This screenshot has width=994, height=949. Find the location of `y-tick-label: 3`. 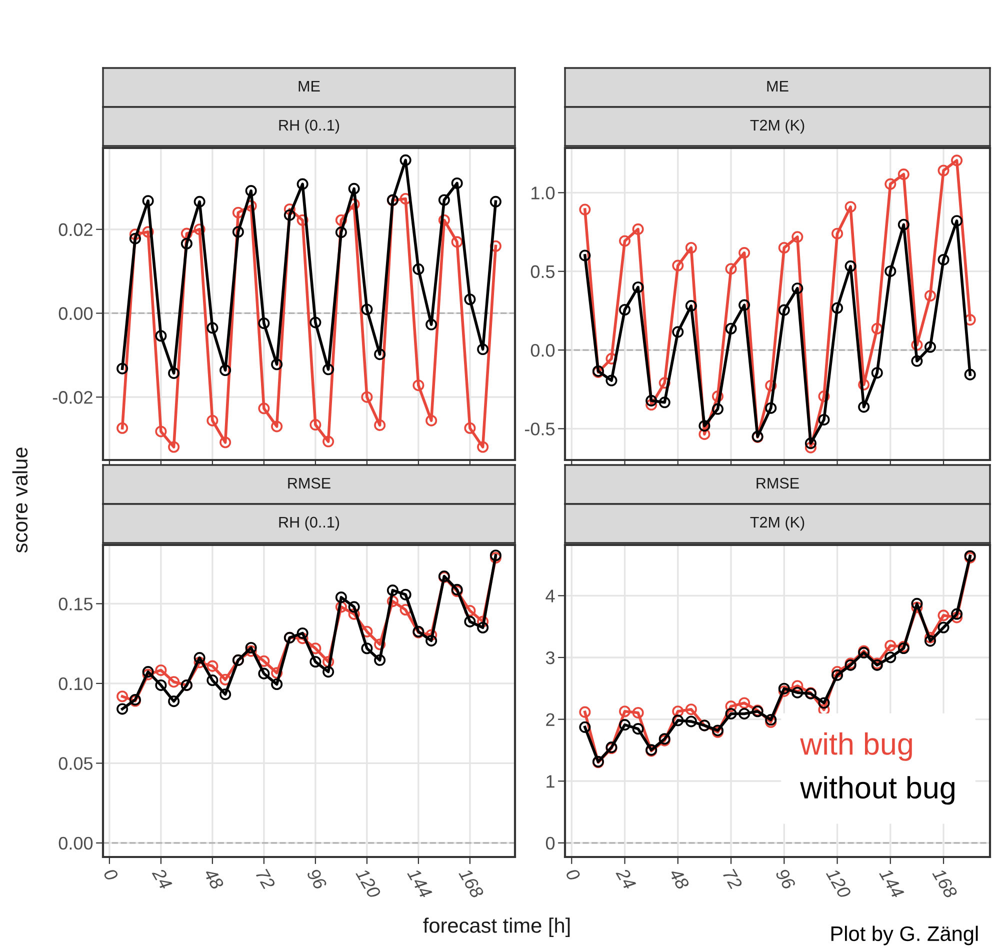

y-tick-label: 3 is located at coordinates (550, 657).